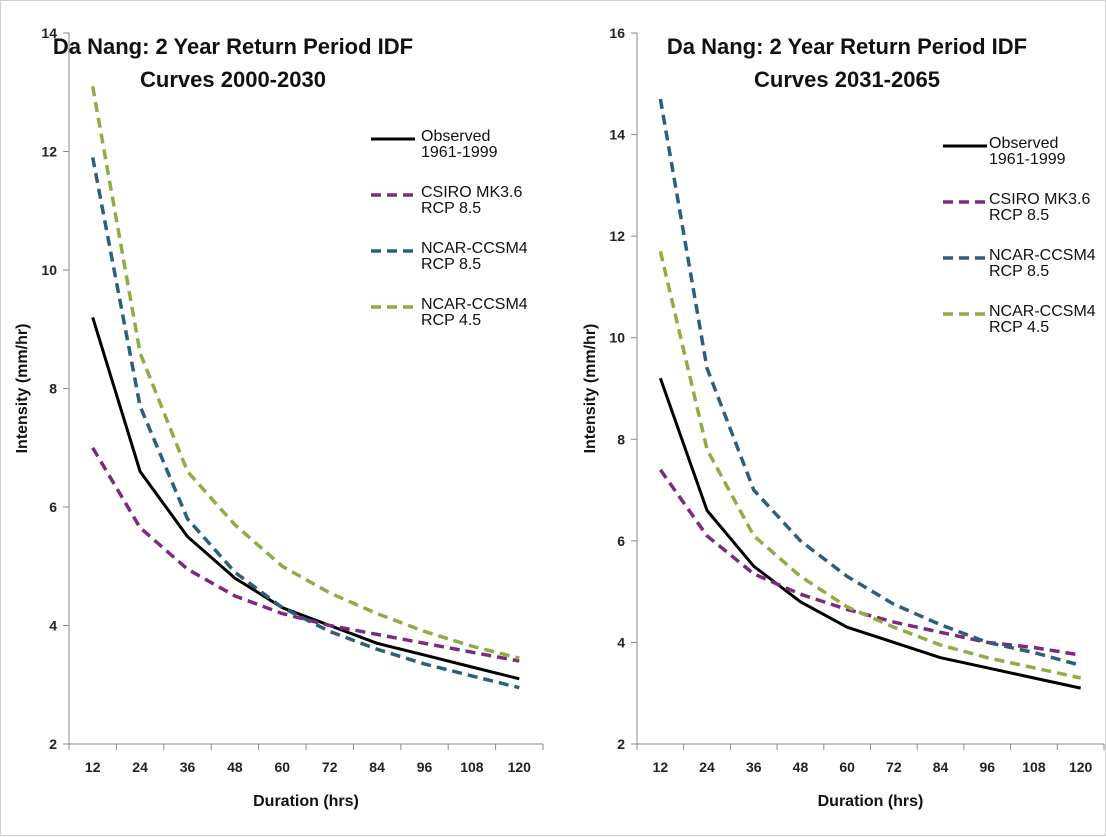  Describe the element at coordinates (617, 33) in the screenshot. I see `y-tick-label: 16` at that location.